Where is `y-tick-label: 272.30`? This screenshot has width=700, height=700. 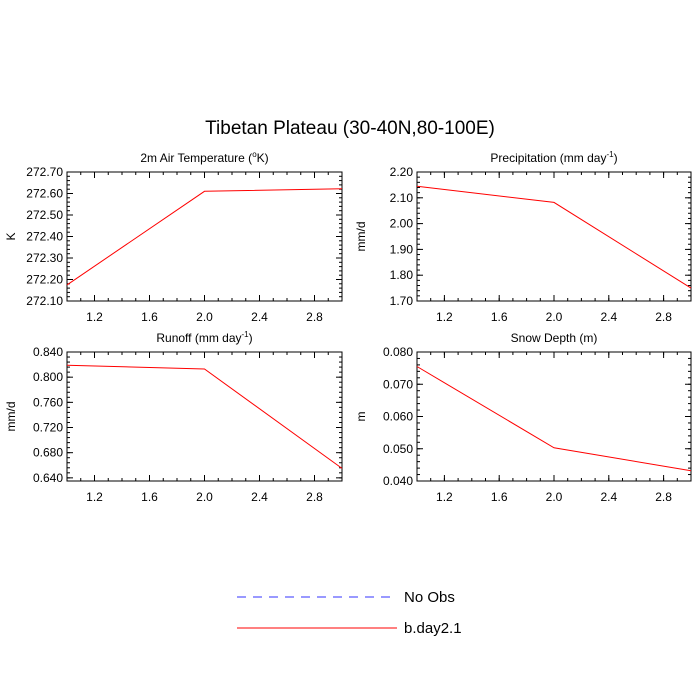 y-tick-label: 272.30 is located at coordinates (44, 258).